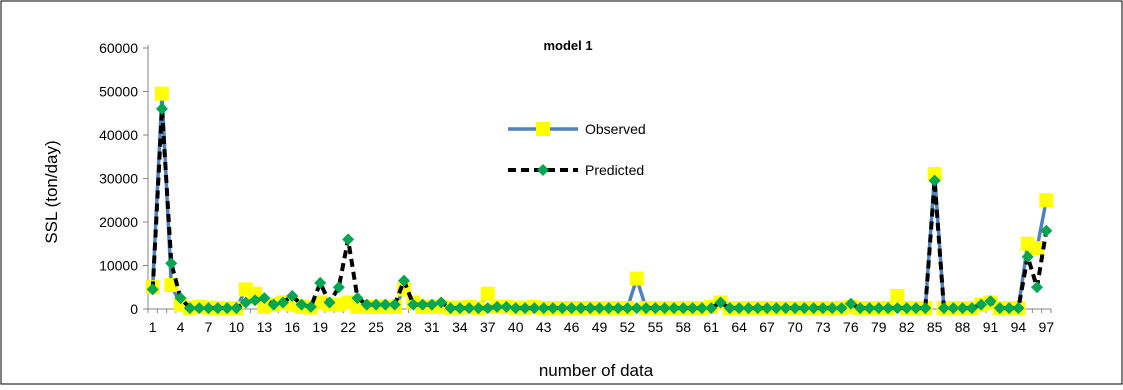  I want to click on x-tick-label: 19, so click(320, 327).